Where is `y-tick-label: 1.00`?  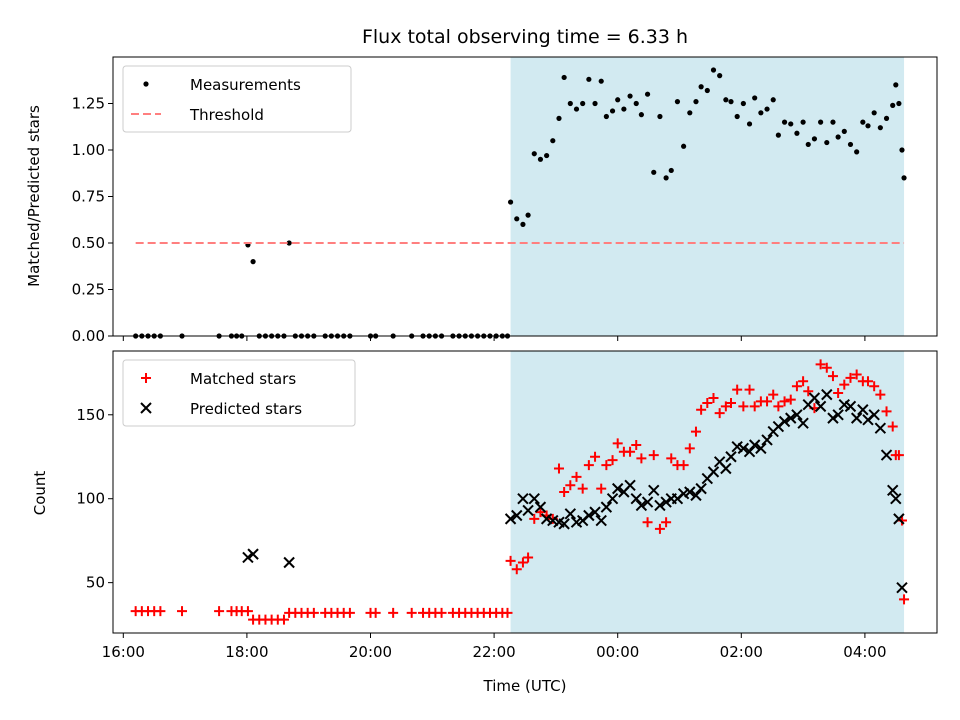
y-tick-label: 1.00 is located at coordinates (88, 150).